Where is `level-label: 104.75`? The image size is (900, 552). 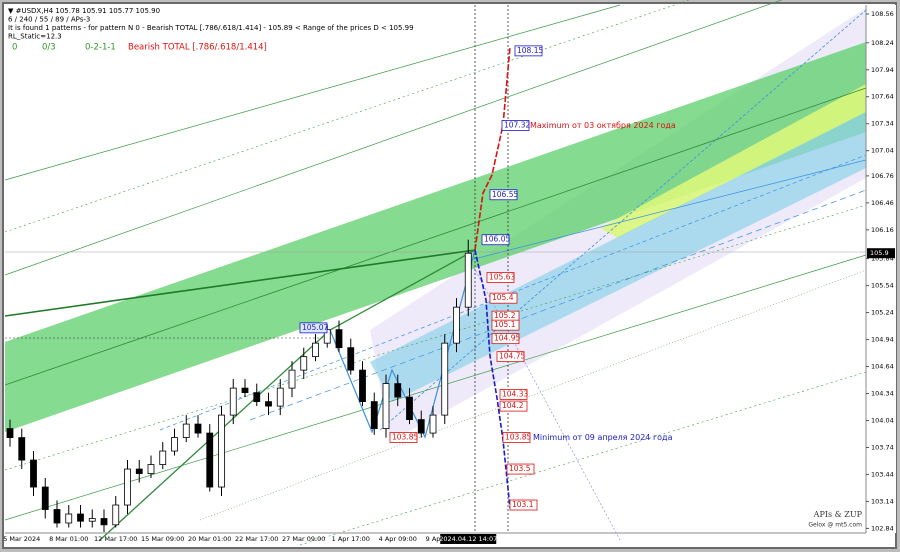
level-label: 104.75 is located at coordinates (512, 356).